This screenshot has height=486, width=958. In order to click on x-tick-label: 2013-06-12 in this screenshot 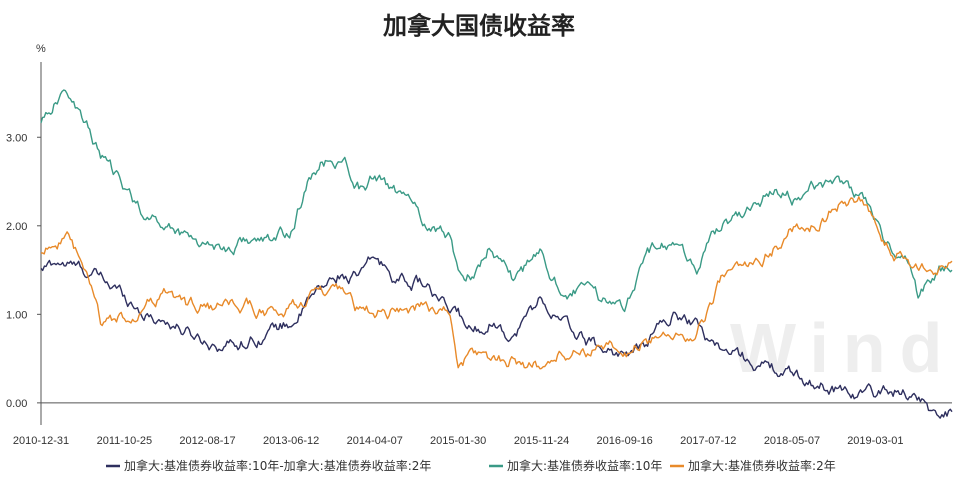, I will do `click(291, 441)`.